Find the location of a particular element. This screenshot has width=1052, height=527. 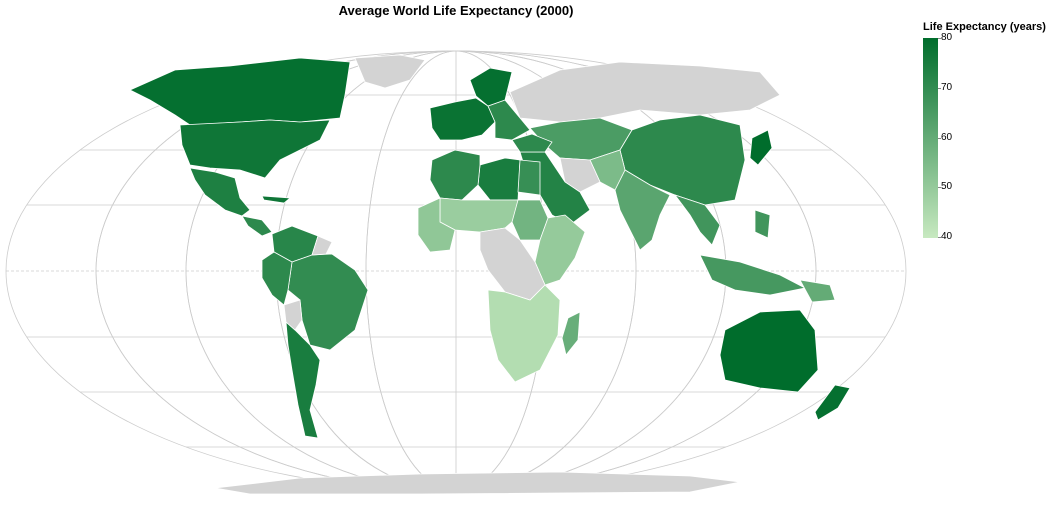

region-guyana-region: Guyana region is located at coordinates (322, 245).